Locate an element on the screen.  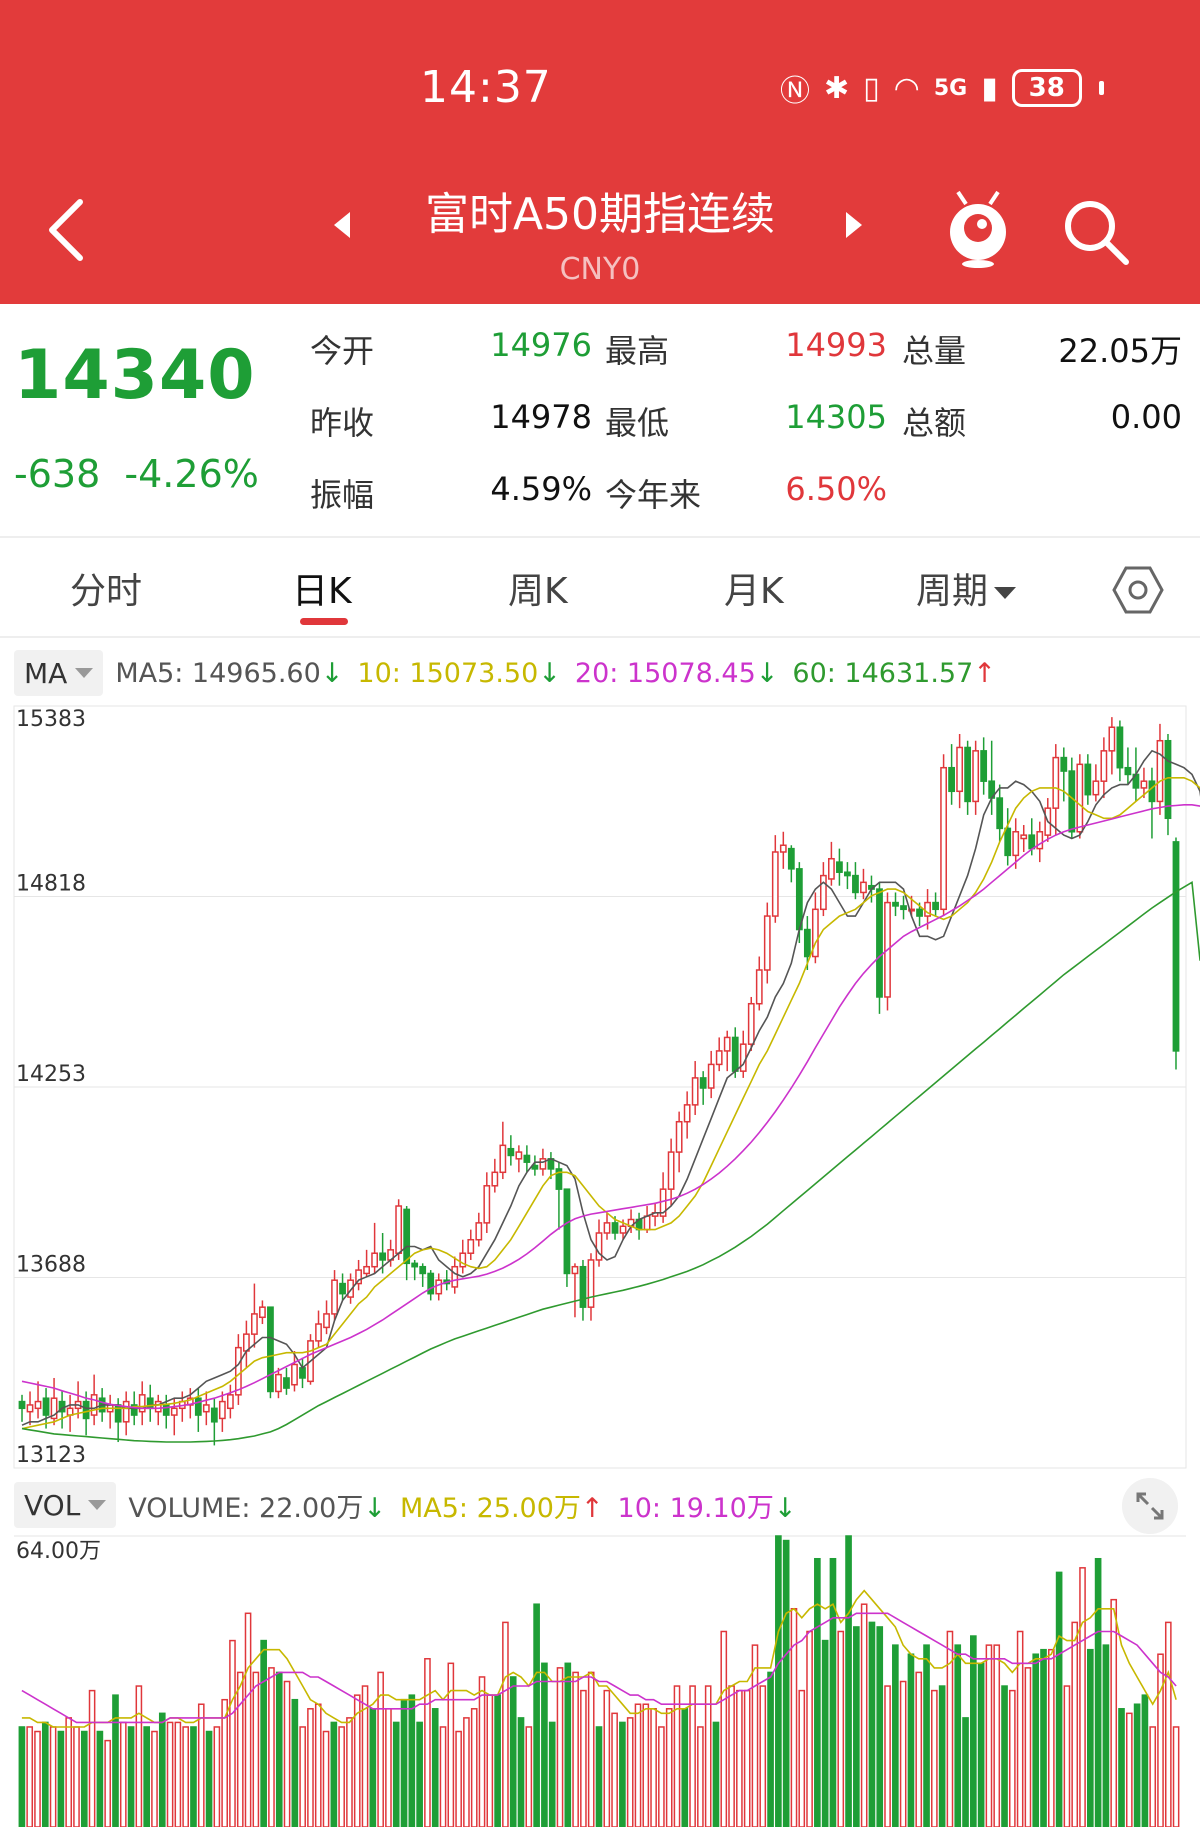
status-time: 14:37 is located at coordinates (486, 87).